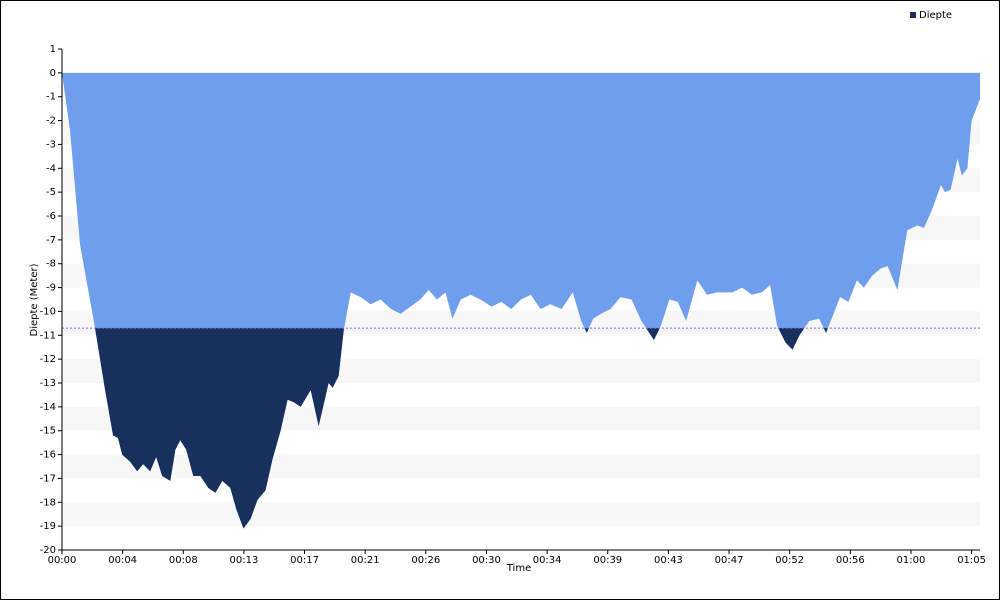 The image size is (1000, 600). I want to click on y-tick-label: -6, so click(51, 216).